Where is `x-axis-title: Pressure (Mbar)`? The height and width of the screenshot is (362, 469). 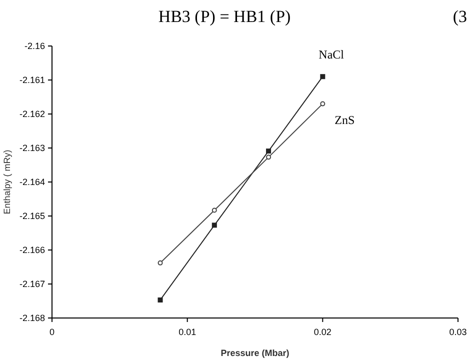
x-axis-title: Pressure (Mbar) is located at coordinates (255, 353).